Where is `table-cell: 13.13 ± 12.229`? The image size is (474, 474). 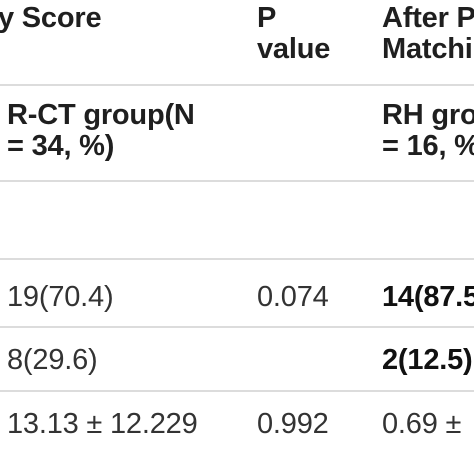 table-cell: 13.13 ± 12.229 is located at coordinates (102, 424).